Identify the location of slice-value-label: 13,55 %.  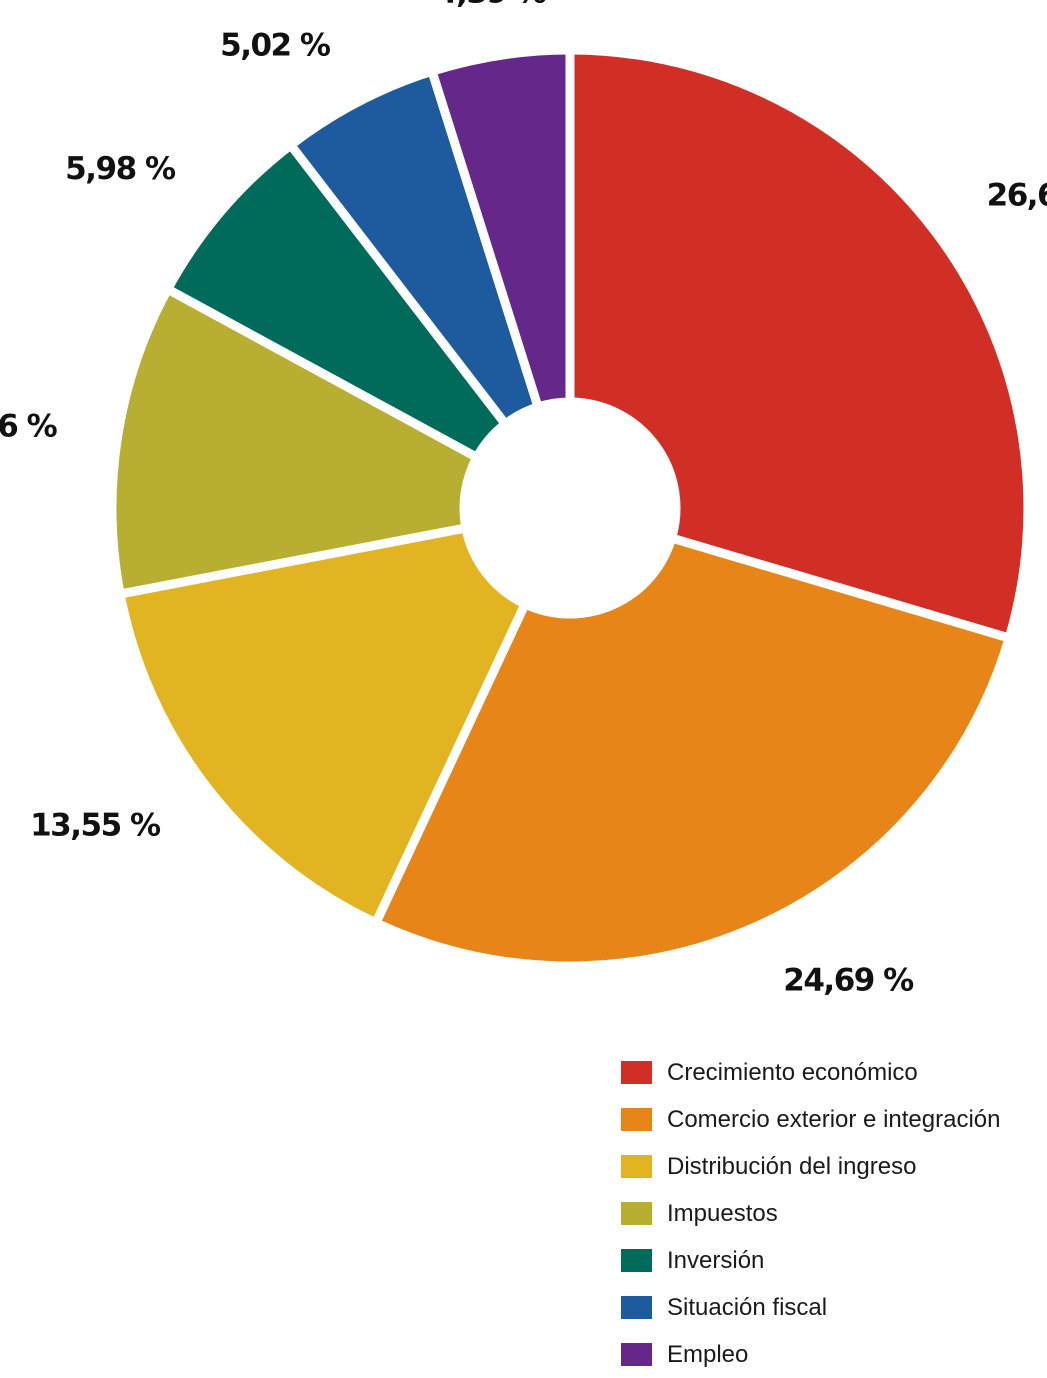
(95, 826).